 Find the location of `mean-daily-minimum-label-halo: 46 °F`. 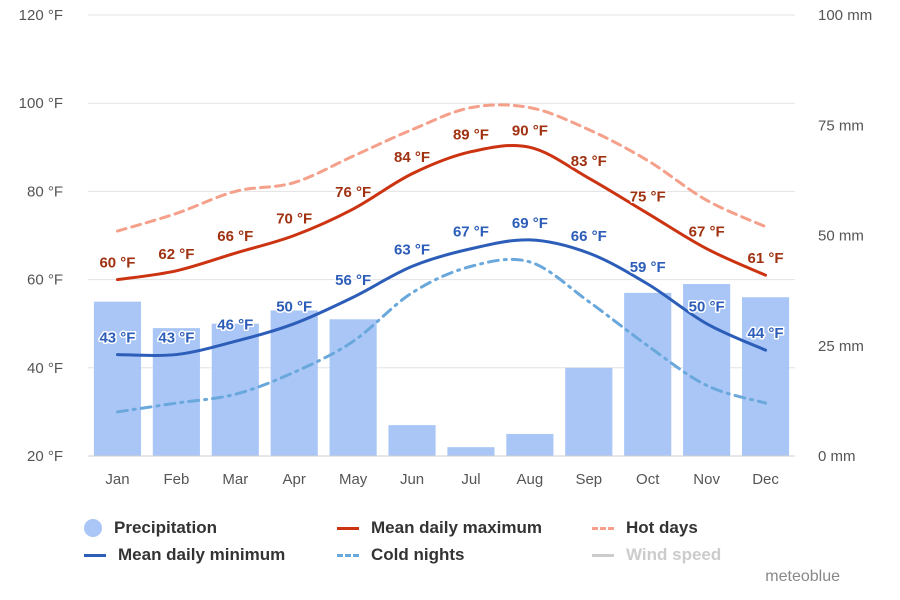

mean-daily-minimum-label-halo: 46 °F is located at coordinates (235, 324).